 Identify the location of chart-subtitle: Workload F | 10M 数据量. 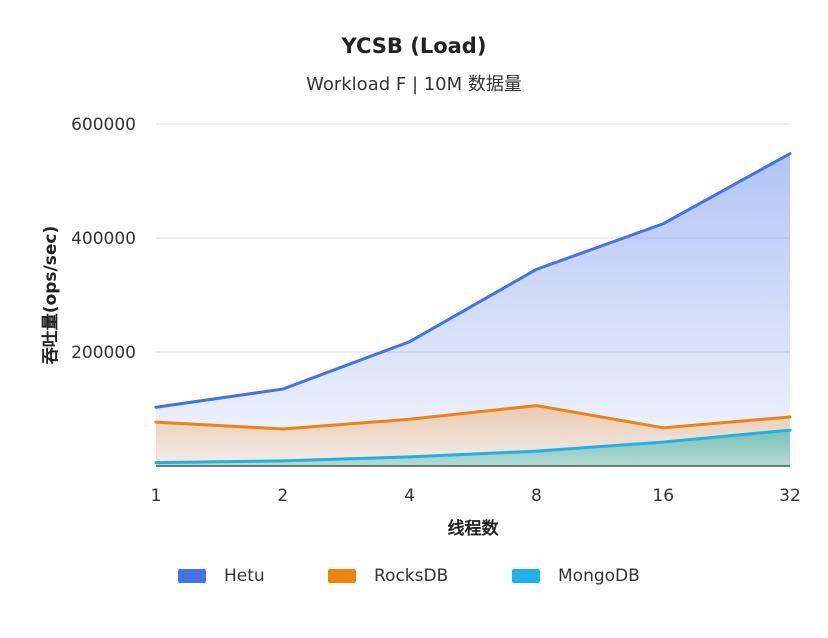
(414, 84).